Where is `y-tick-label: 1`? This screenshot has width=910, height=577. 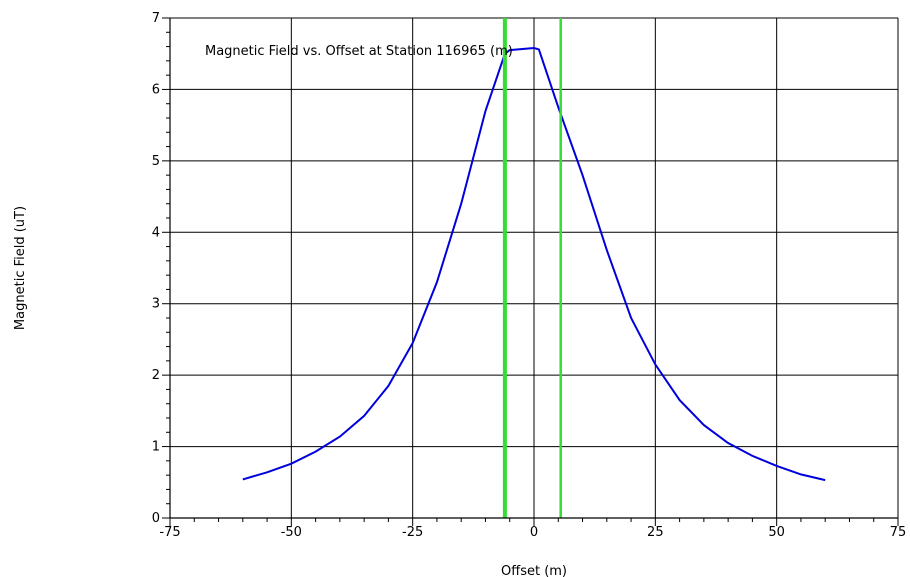
y-tick-label: 1 is located at coordinates (156, 447).